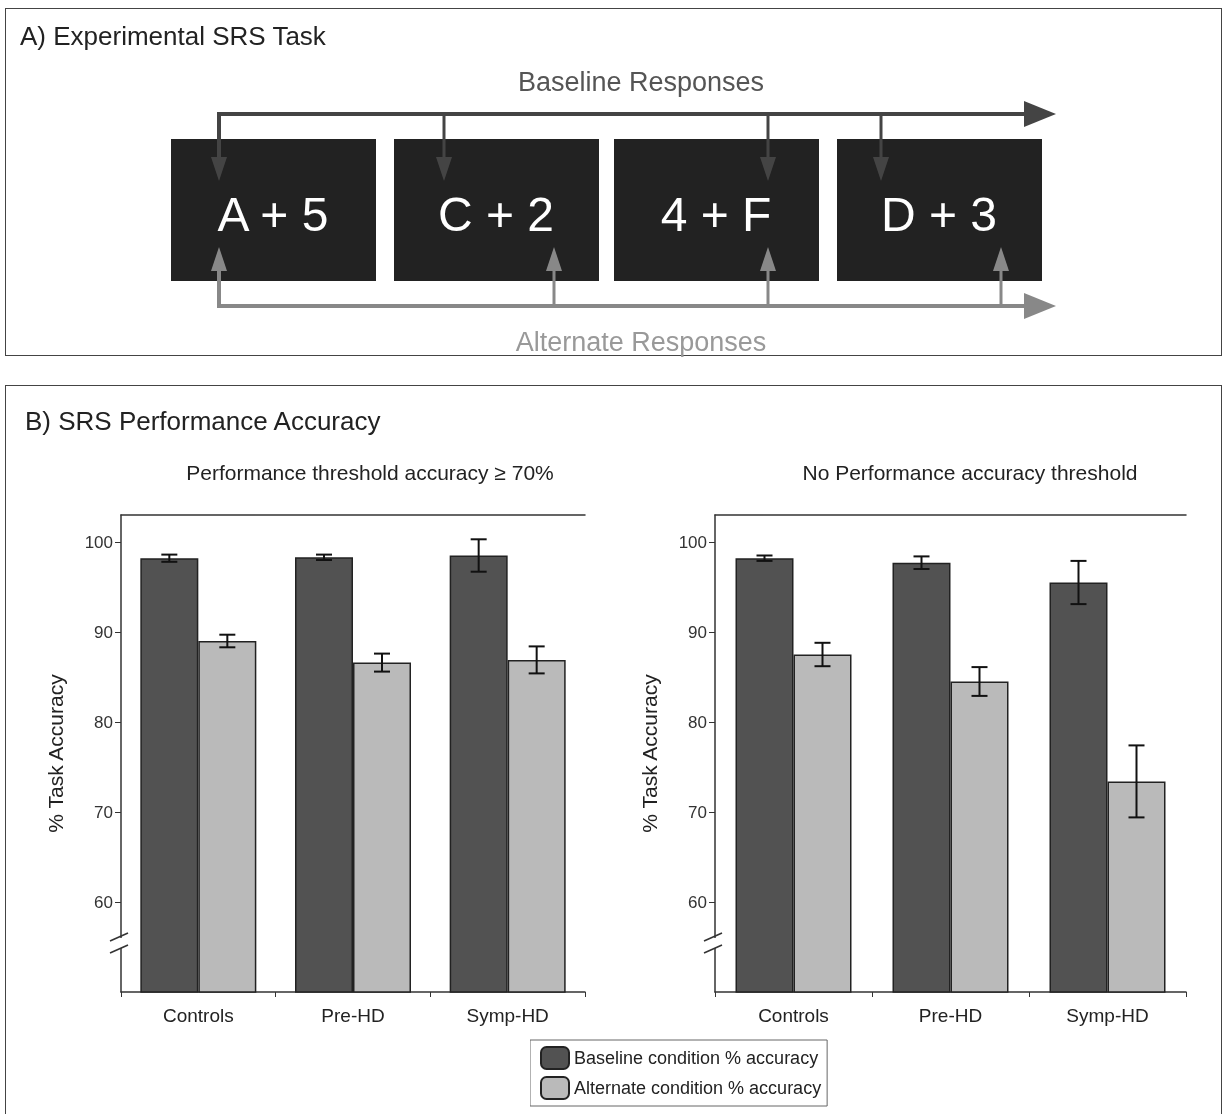 The height and width of the screenshot is (1114, 1222). Describe the element at coordinates (273, 210) in the screenshot. I see `card: A + 5` at that location.